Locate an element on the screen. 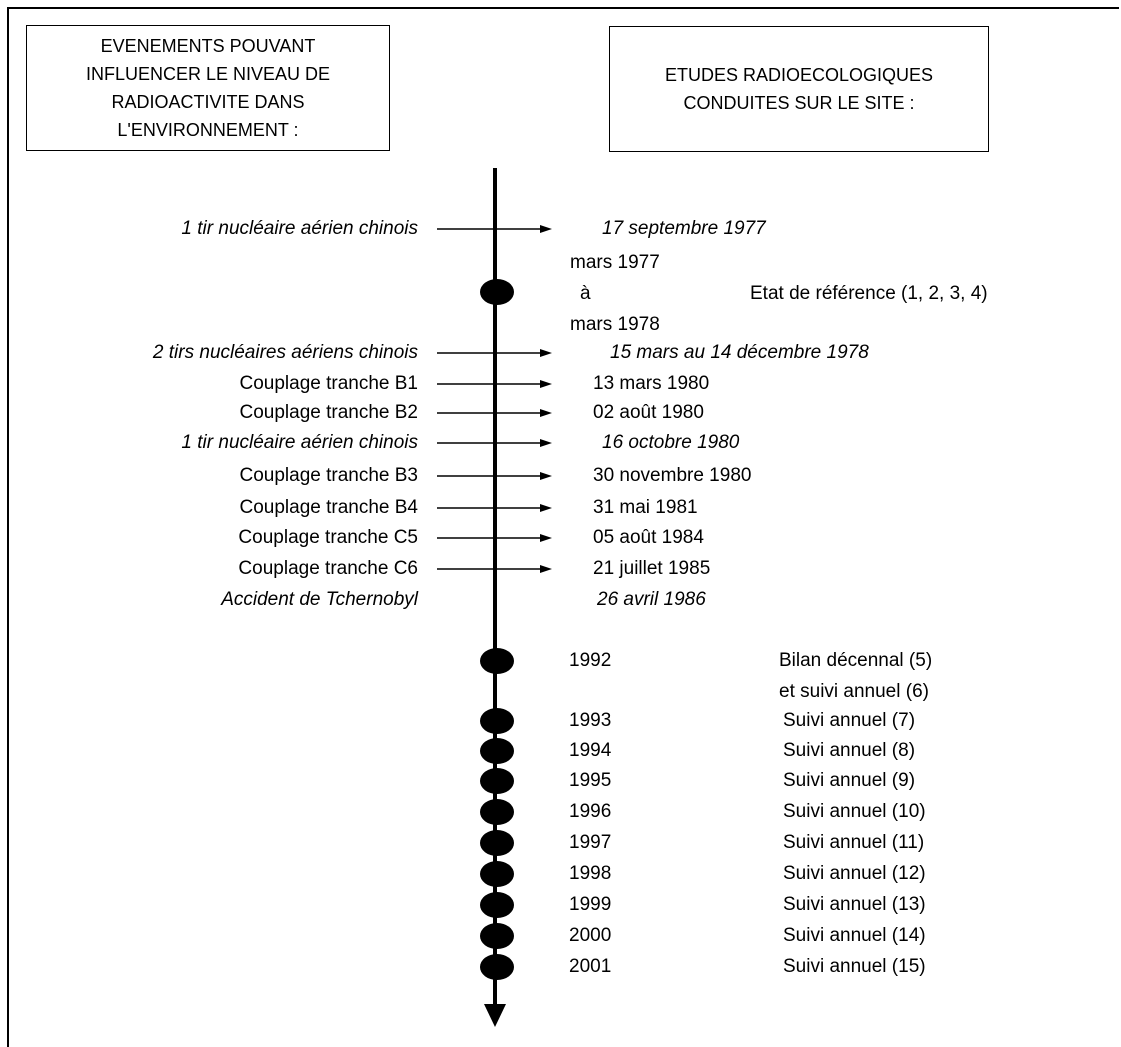 The width and height of the screenshot is (1121, 1047). timeline-arrowhead is located at coordinates (495, 1015).